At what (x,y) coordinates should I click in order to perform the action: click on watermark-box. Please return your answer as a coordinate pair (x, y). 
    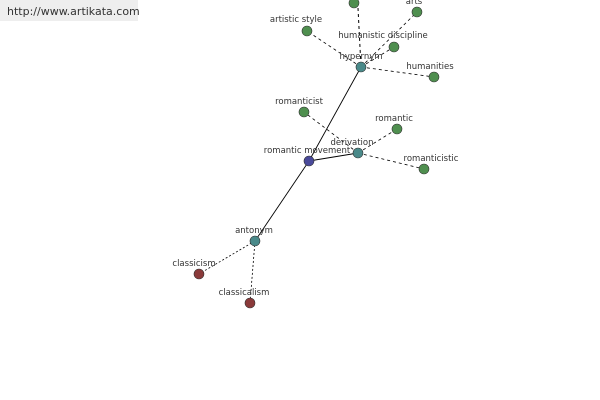
    Looking at the image, I should click on (69, 10).